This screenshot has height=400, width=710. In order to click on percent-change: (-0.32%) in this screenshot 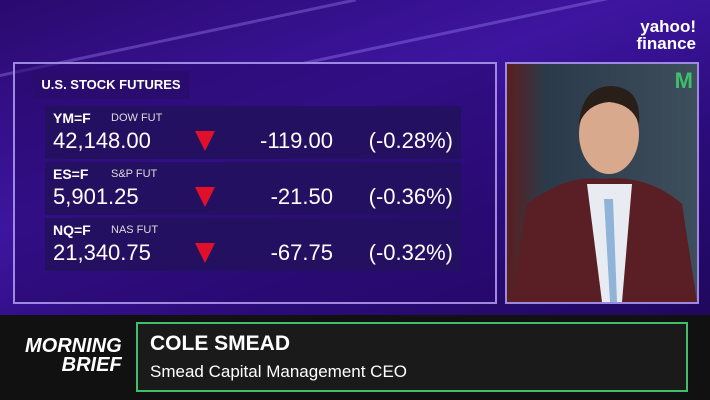, I will do `click(410, 252)`.